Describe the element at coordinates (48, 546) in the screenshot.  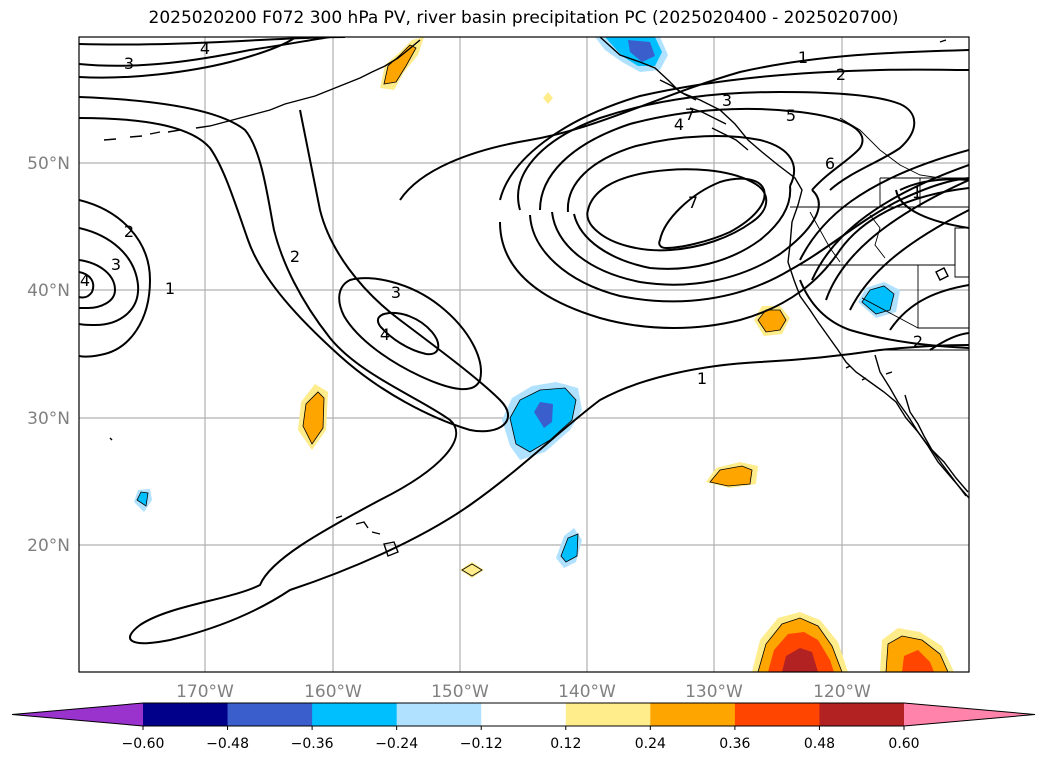
I see `lat-tick-label: 20°N` at that location.